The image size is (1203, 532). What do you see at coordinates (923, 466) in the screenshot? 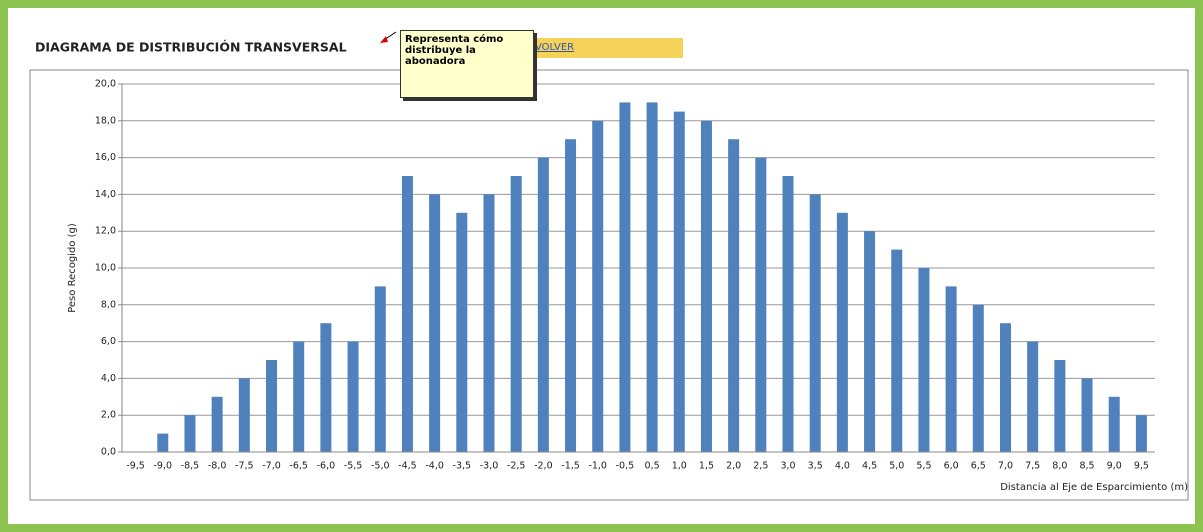
I see `x-tick-label: 5,5` at bounding box center [923, 466].